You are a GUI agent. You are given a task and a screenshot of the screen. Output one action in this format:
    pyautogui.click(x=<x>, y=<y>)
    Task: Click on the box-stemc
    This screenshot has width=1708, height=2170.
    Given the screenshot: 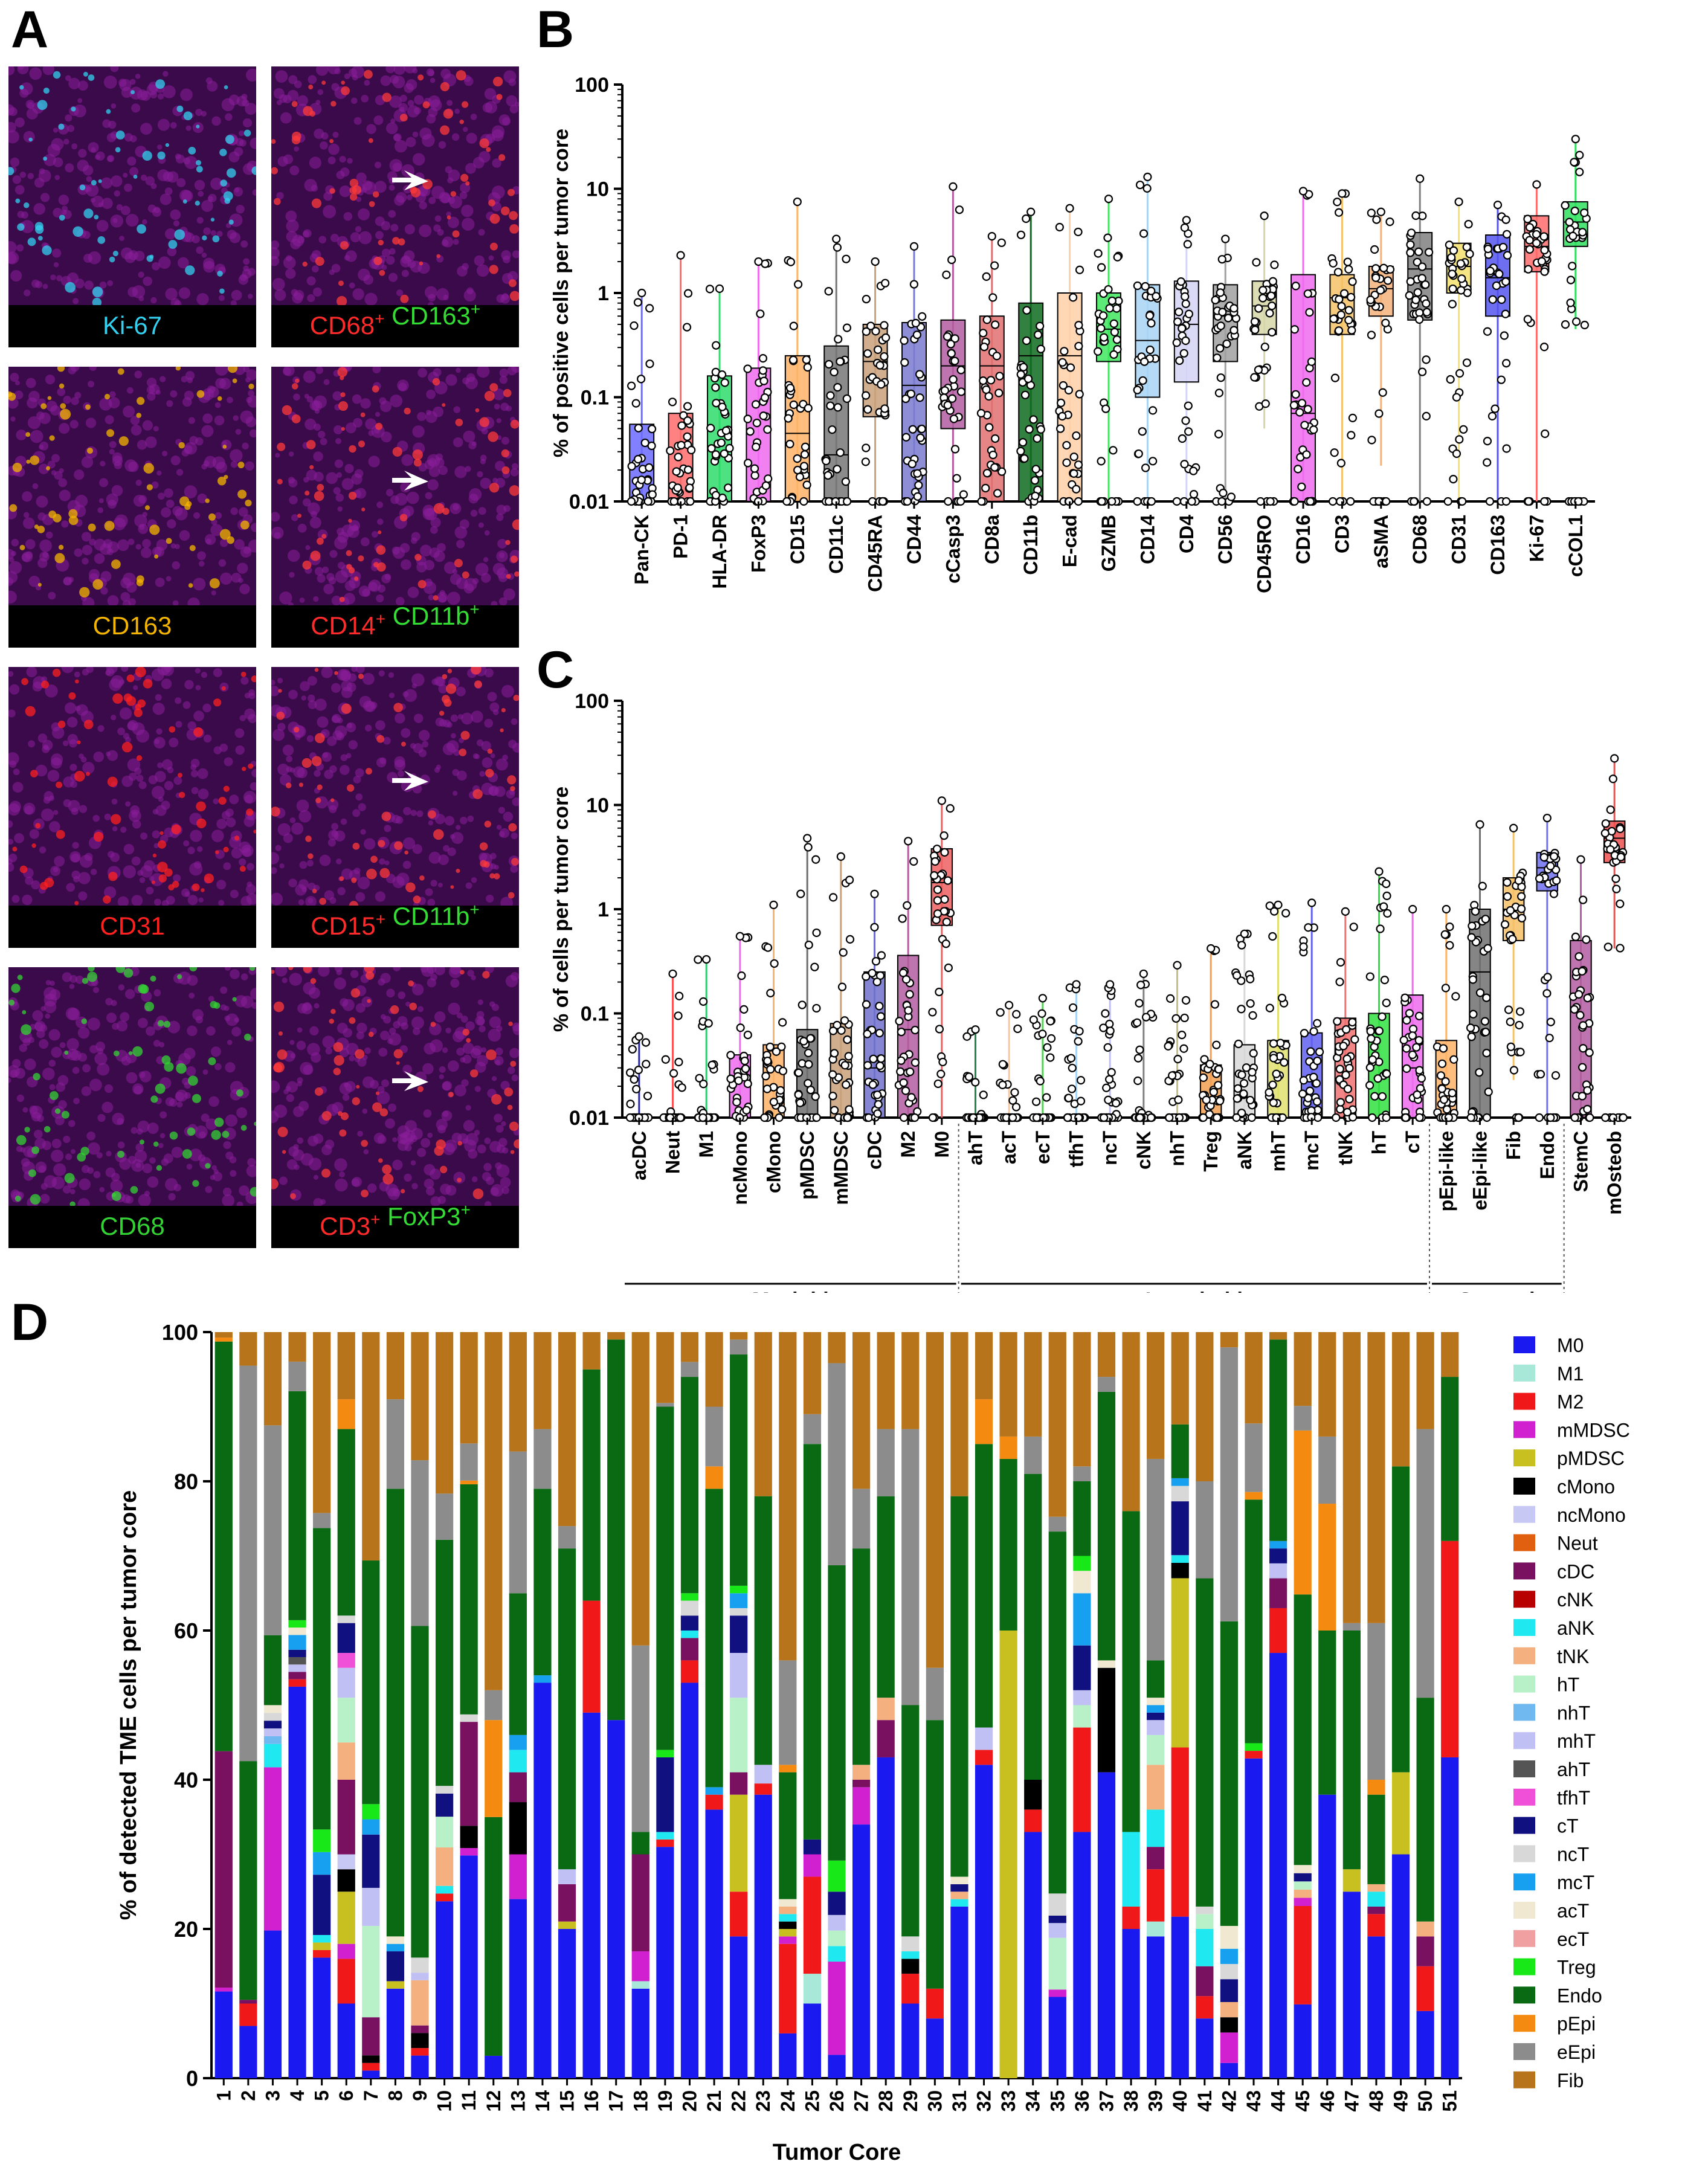 What is the action you would take?
    pyautogui.click(x=1581, y=989)
    